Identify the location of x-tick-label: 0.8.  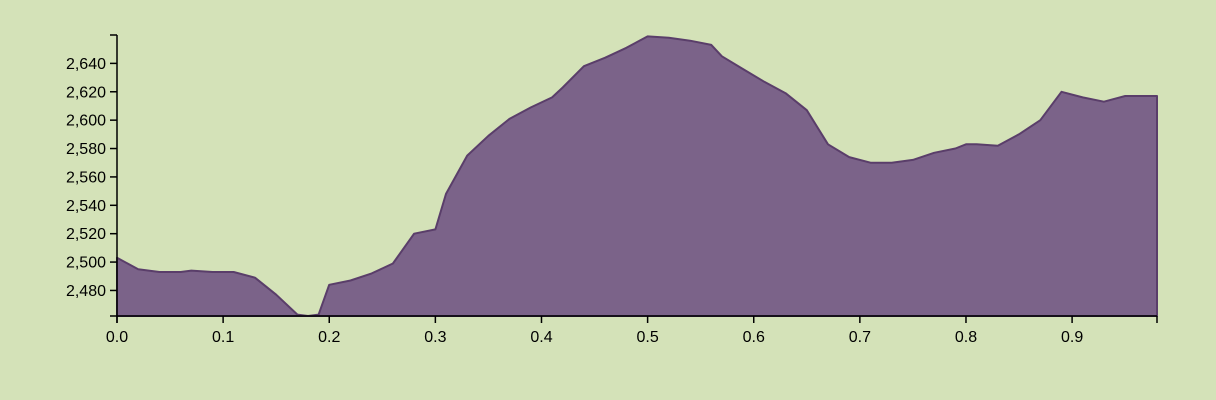
(966, 337).